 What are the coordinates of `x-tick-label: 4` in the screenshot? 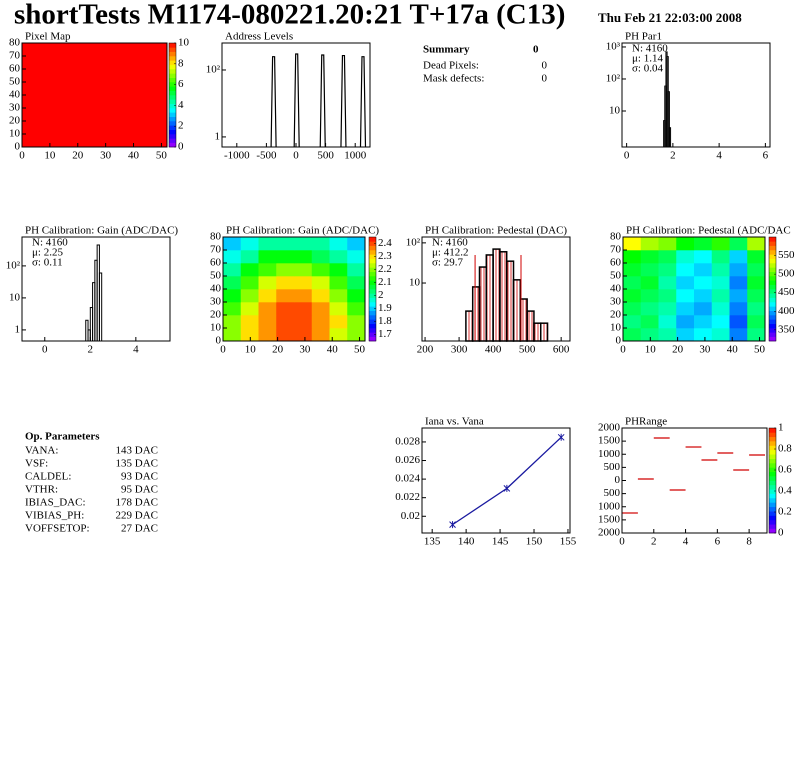 It's located at (136, 350).